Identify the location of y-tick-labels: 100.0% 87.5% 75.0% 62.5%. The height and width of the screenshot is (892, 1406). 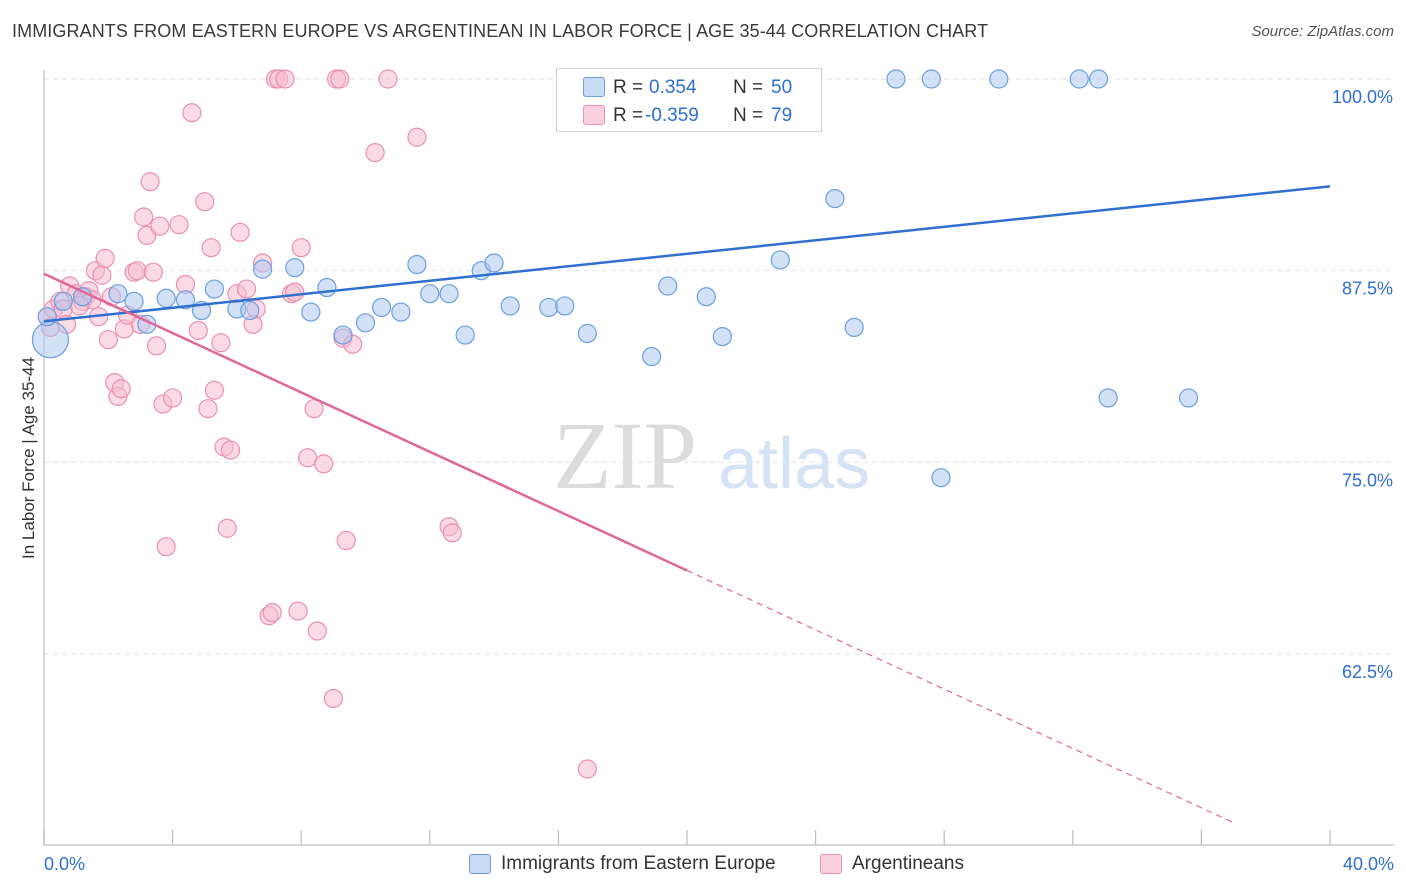
(1362, 384).